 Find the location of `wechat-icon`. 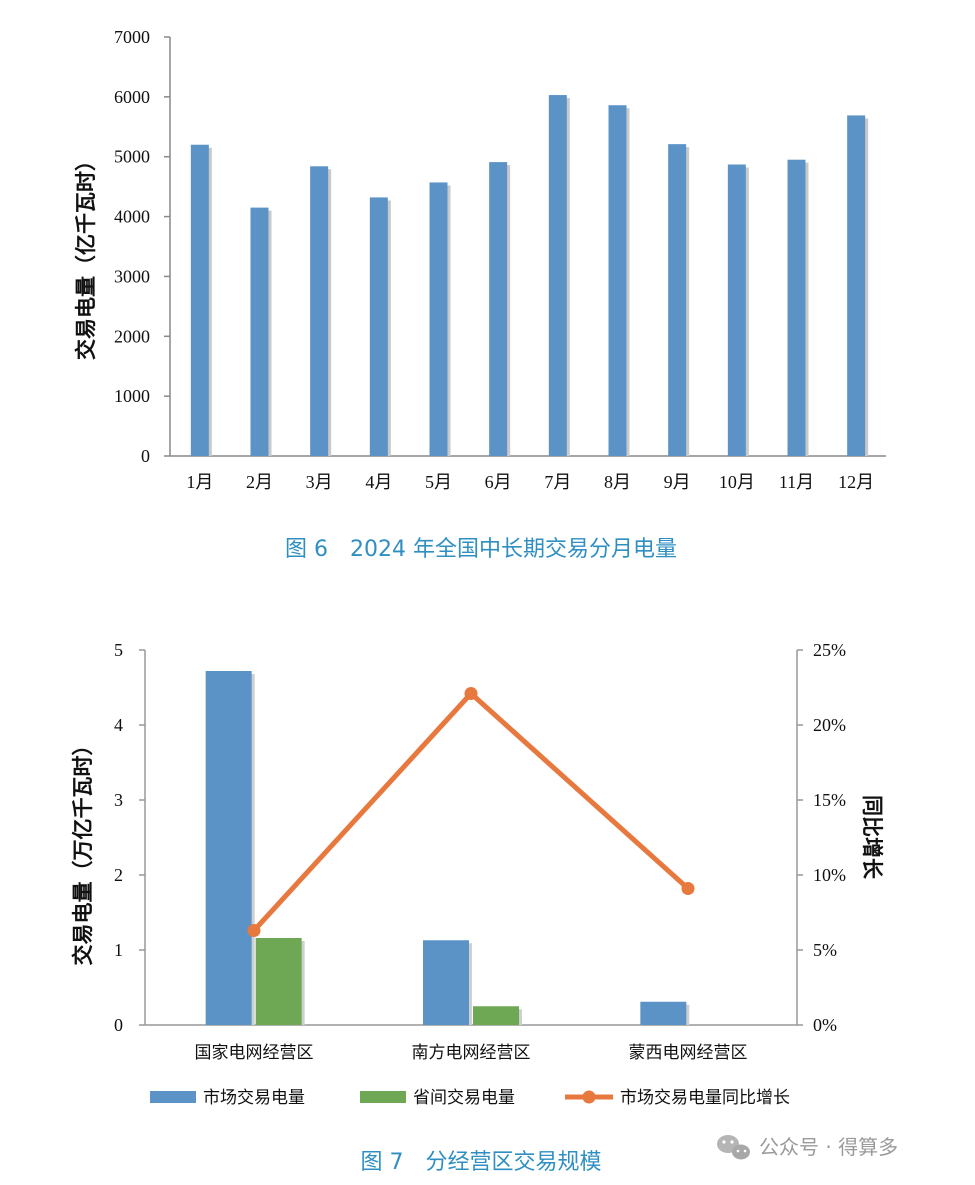

wechat-icon is located at coordinates (733, 1147).